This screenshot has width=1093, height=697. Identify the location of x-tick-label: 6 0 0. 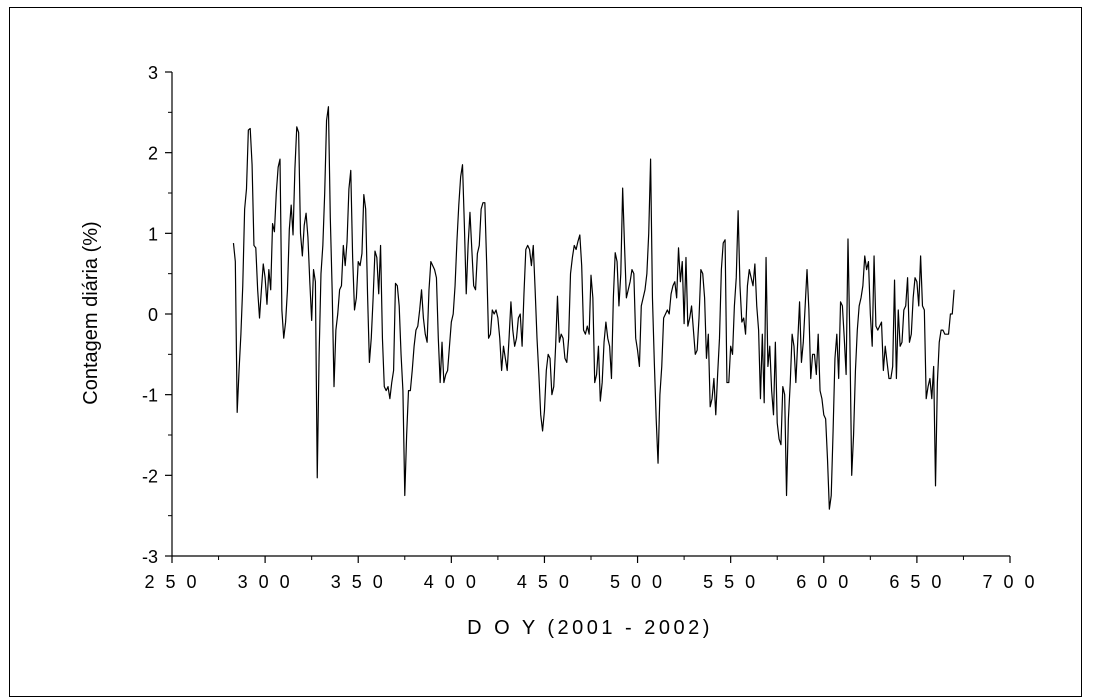
(823, 582).